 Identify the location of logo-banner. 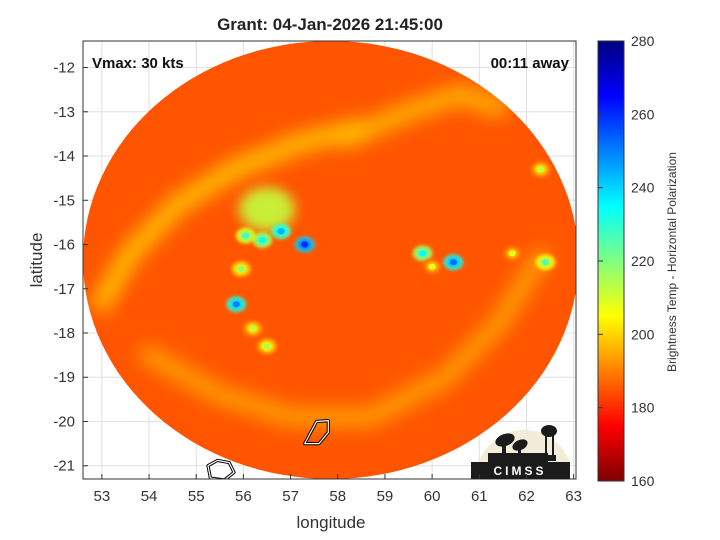
(520, 470).